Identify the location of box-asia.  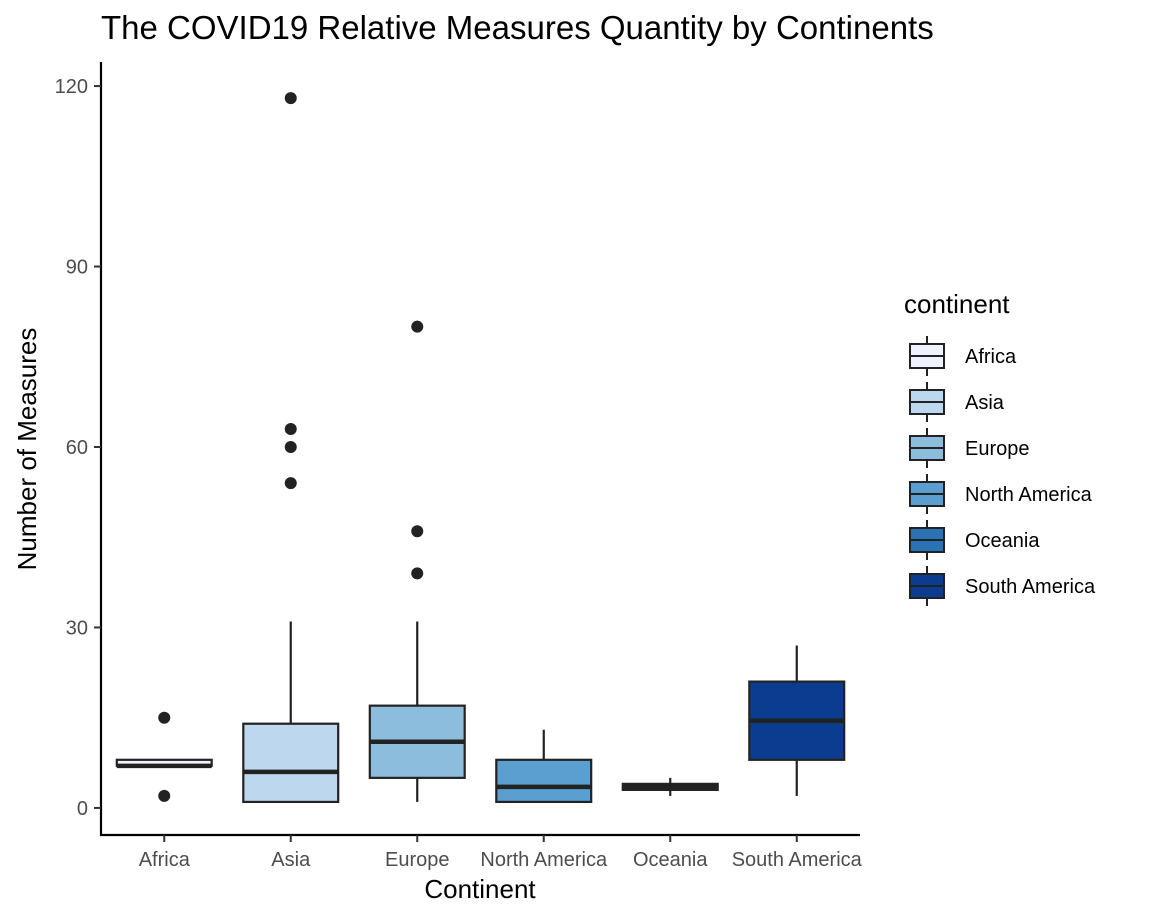
(291, 448).